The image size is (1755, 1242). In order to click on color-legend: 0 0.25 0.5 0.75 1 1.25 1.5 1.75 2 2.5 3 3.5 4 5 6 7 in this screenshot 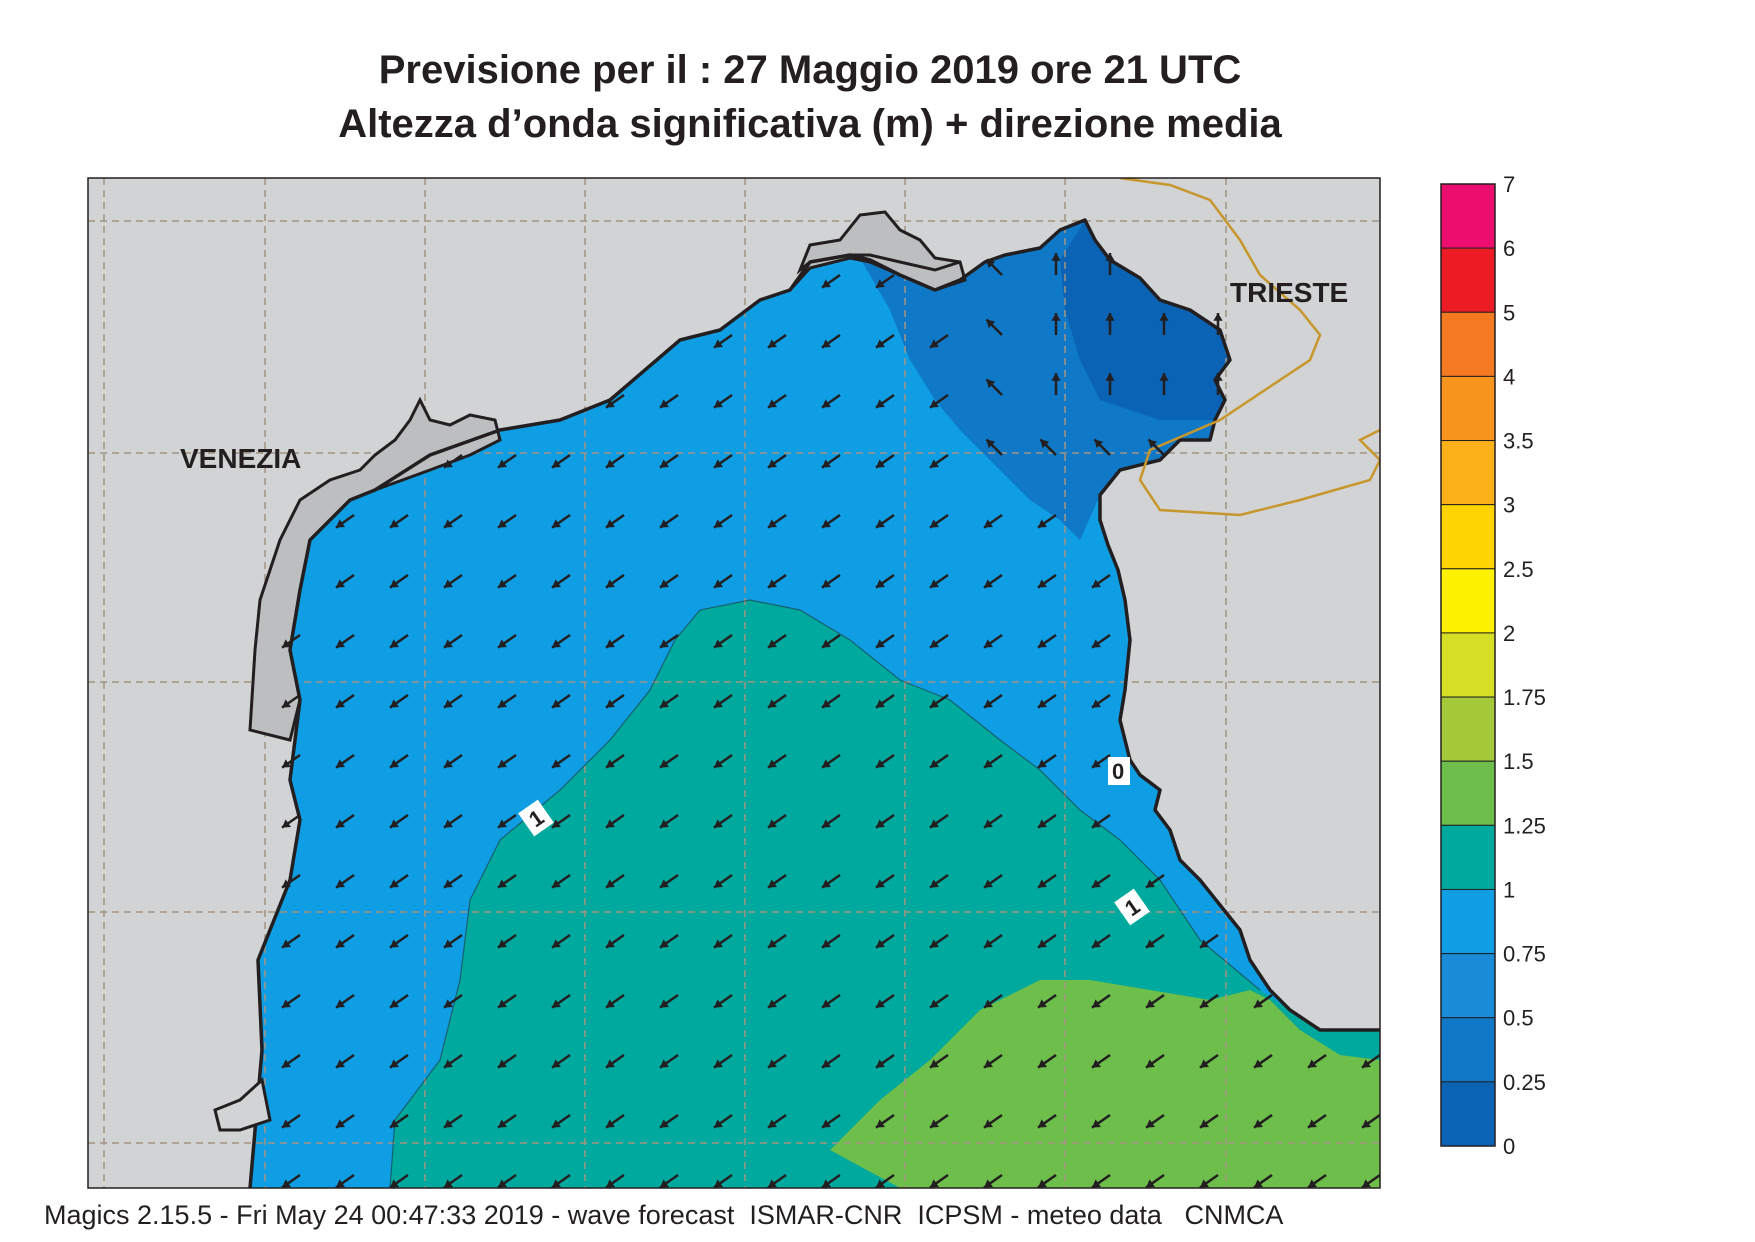, I will do `click(1493, 665)`.